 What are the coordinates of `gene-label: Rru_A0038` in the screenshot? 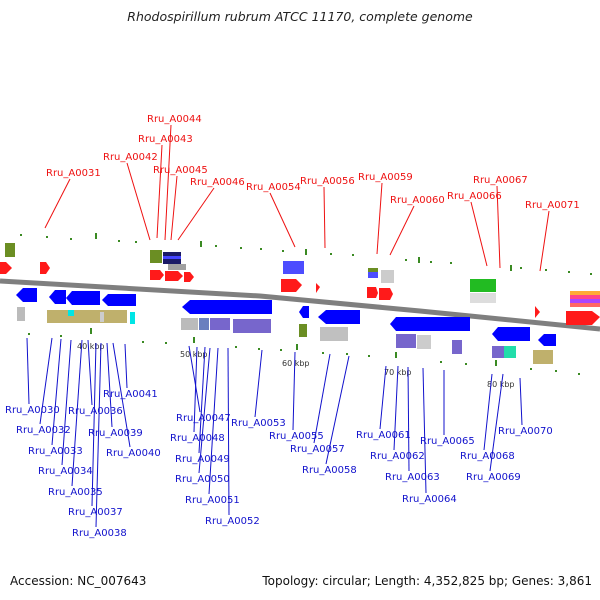 It's located at (99, 533).